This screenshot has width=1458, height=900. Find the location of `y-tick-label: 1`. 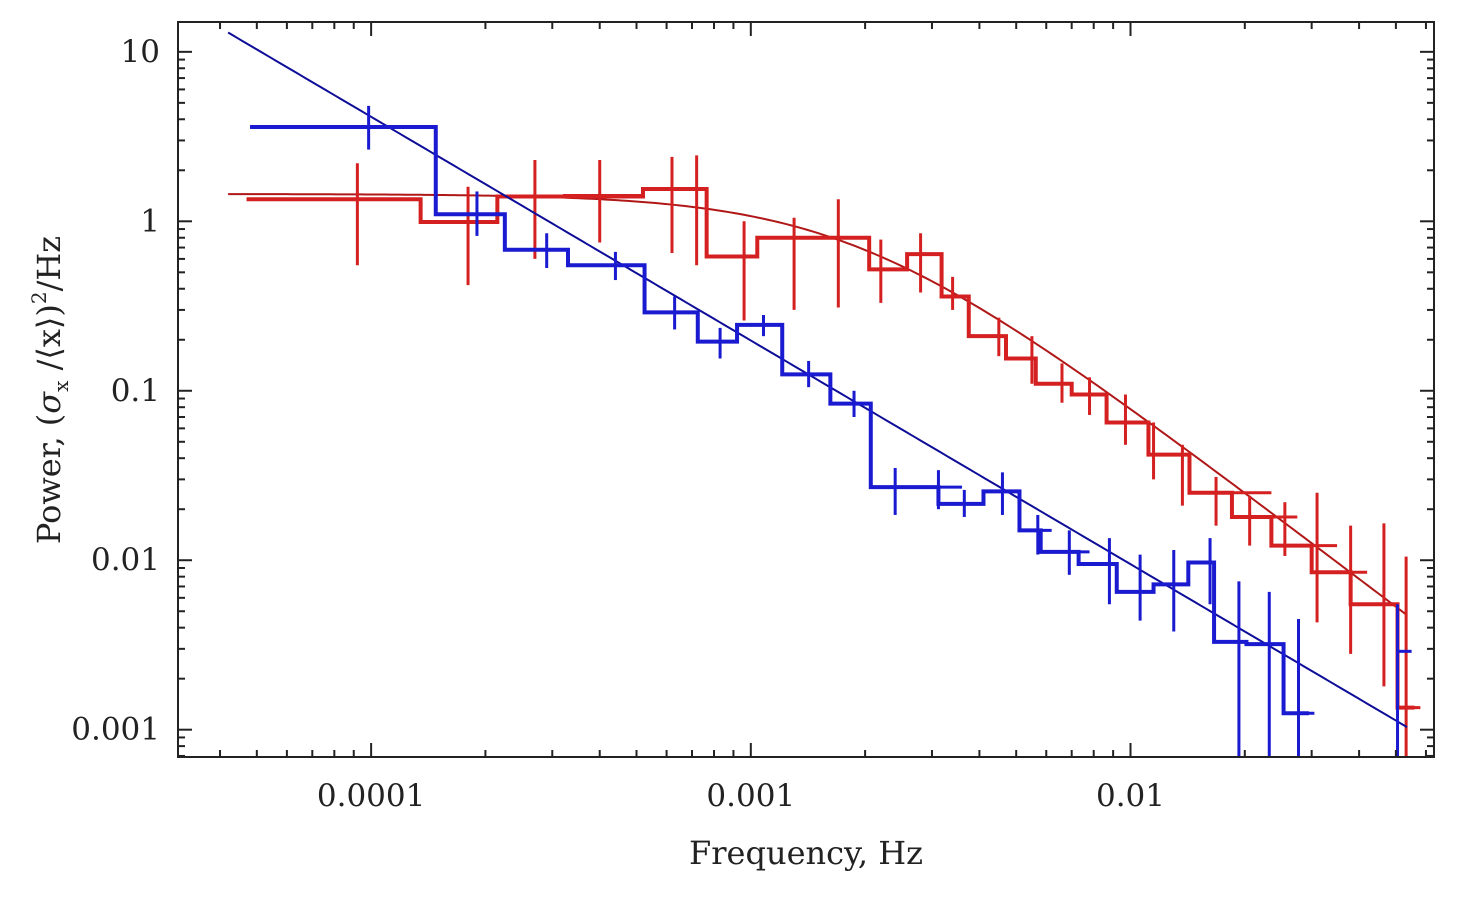

y-tick-label: 1 is located at coordinates (150, 221).